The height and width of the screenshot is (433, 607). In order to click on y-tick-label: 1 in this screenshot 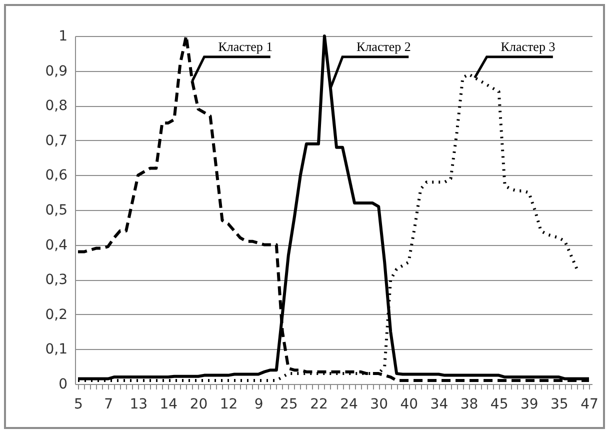, I will do `click(63, 36)`.